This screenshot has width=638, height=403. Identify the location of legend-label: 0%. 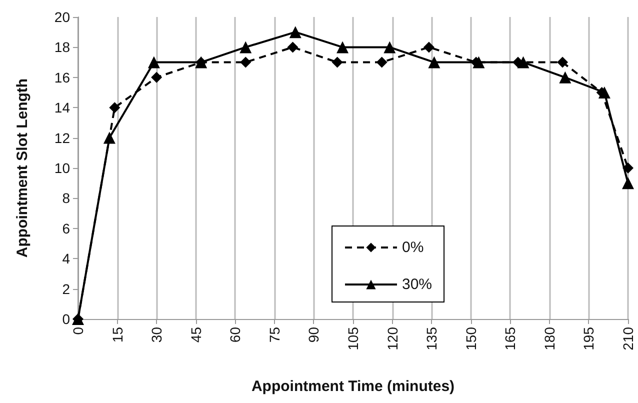
(413, 247).